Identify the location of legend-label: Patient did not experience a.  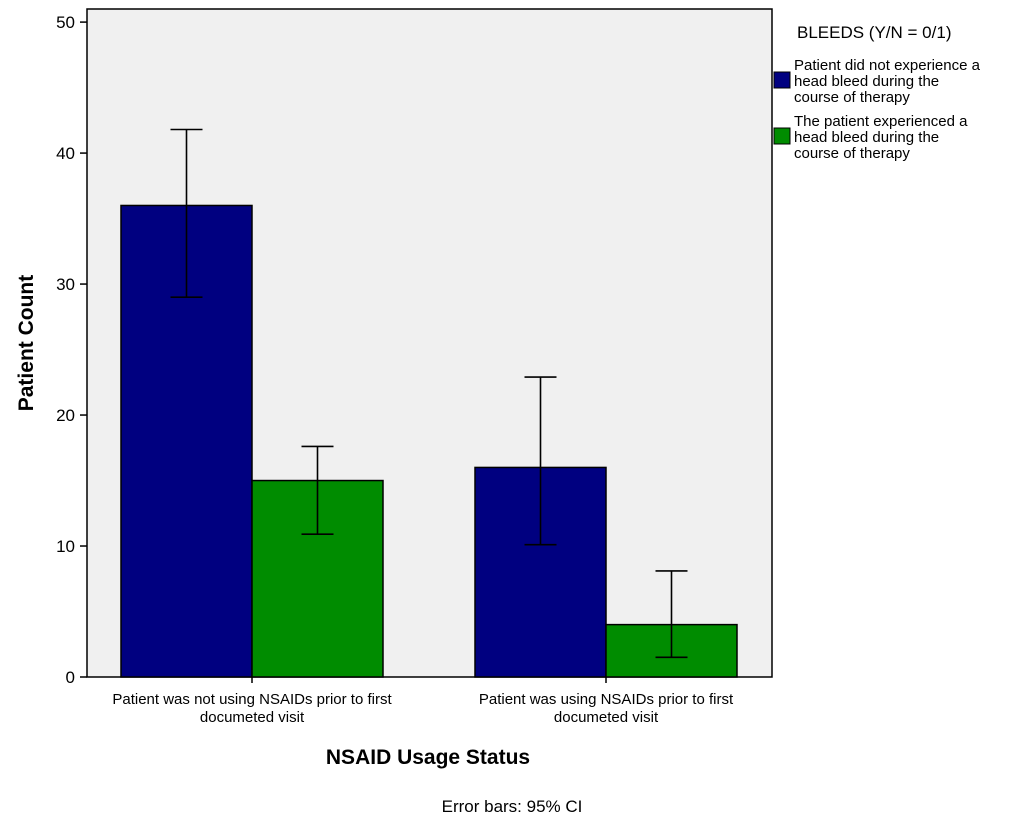
(887, 65).